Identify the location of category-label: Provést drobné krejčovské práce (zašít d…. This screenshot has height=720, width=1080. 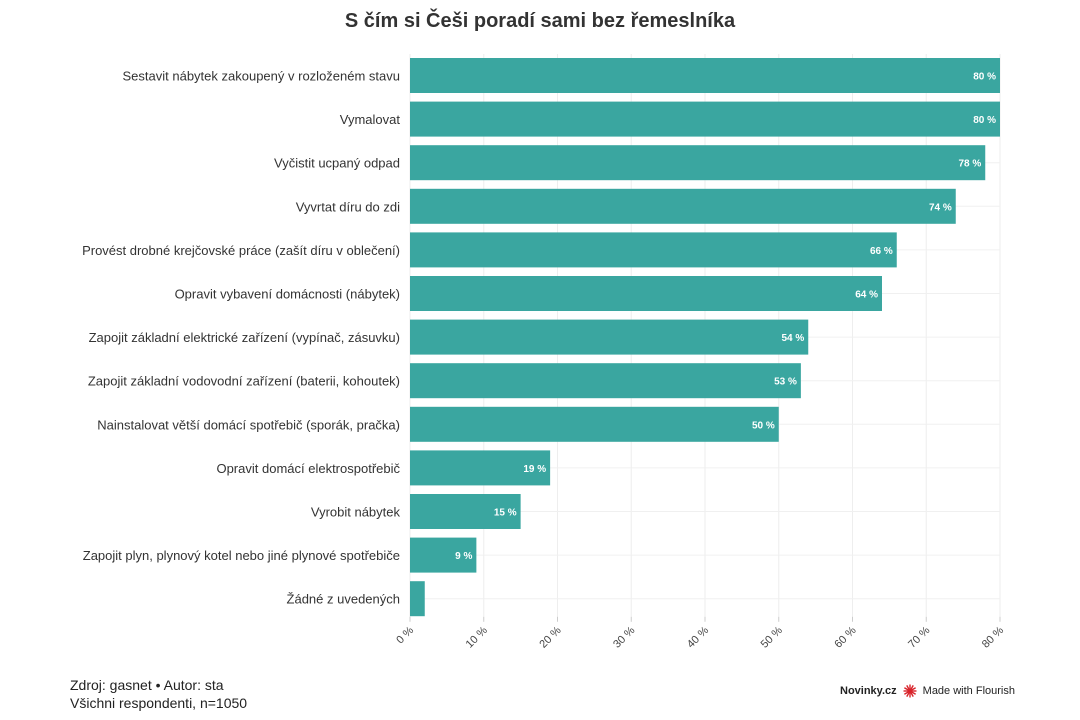
(241, 250).